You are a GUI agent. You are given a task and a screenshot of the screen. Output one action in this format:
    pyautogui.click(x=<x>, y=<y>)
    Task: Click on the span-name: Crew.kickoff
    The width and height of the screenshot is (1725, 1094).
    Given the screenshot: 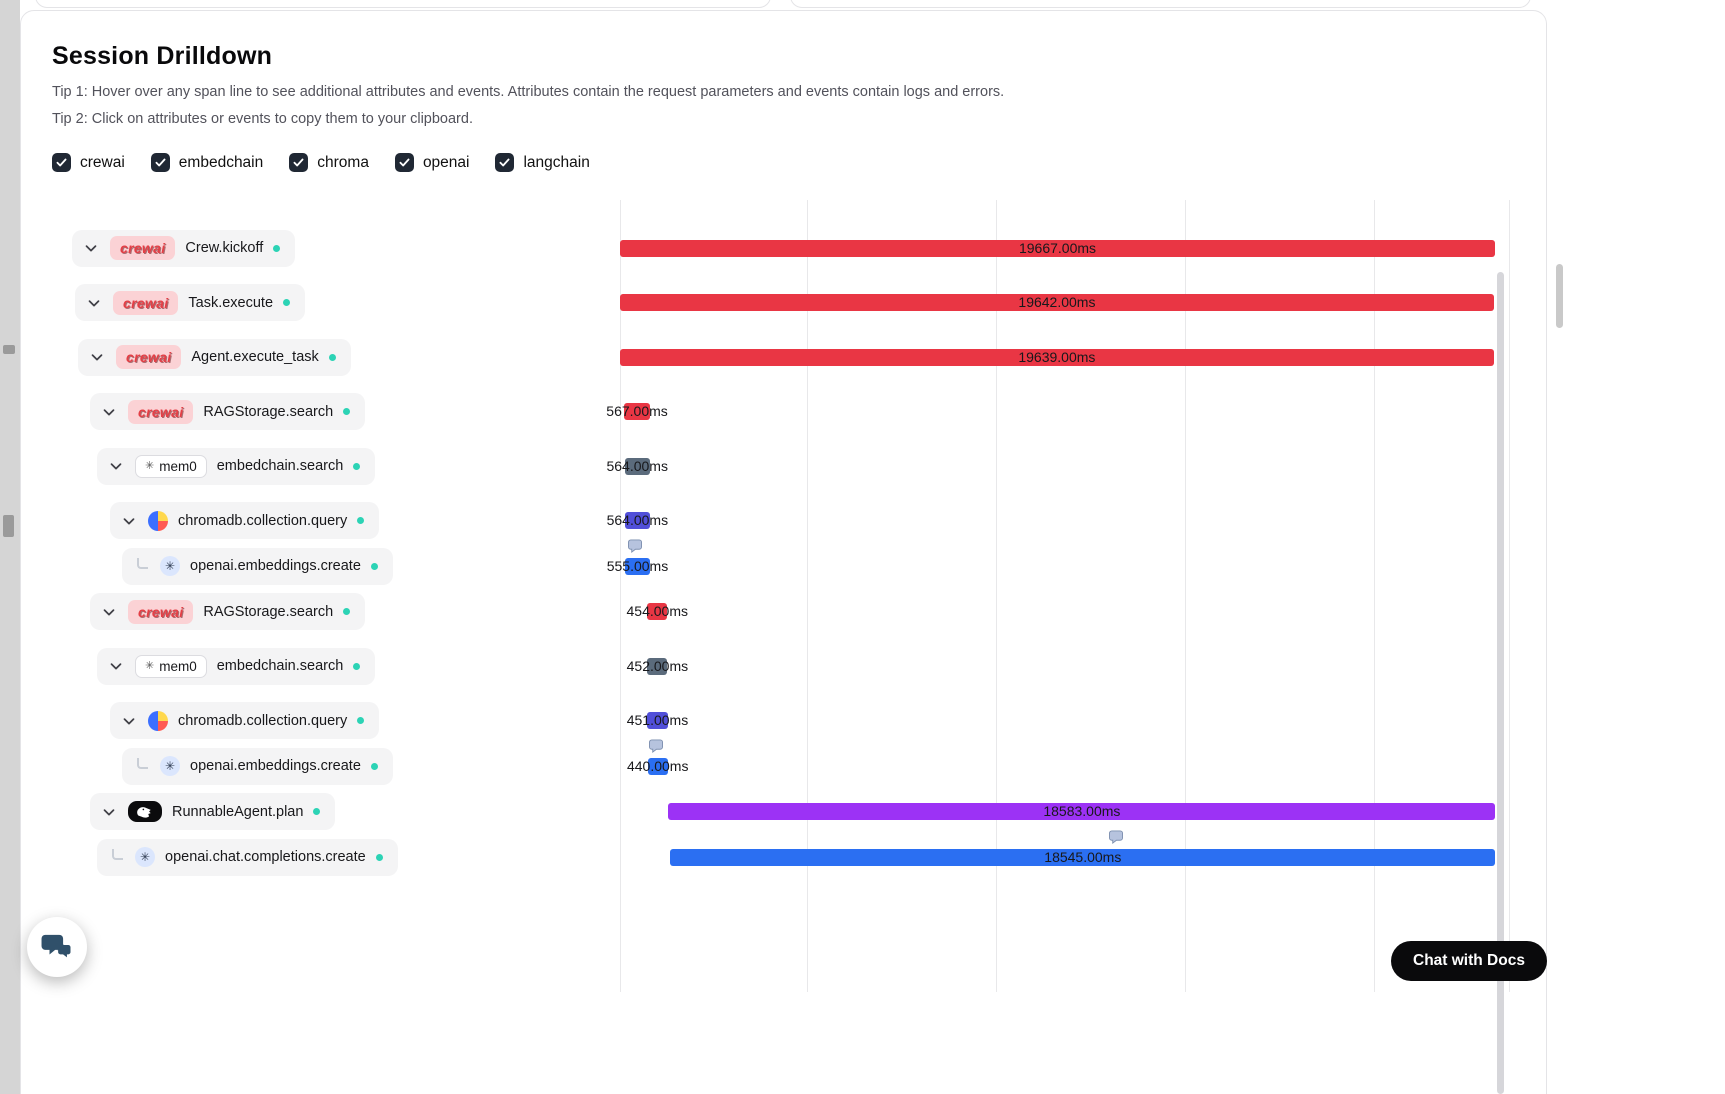 What is the action you would take?
    pyautogui.click(x=224, y=248)
    